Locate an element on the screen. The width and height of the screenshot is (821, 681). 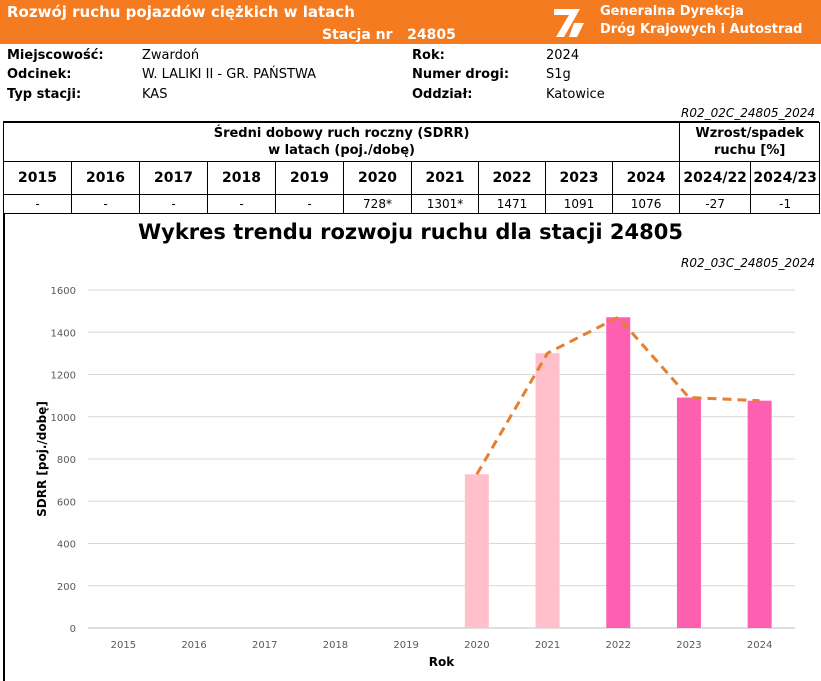
change-value-cell: -1 is located at coordinates (785, 204).